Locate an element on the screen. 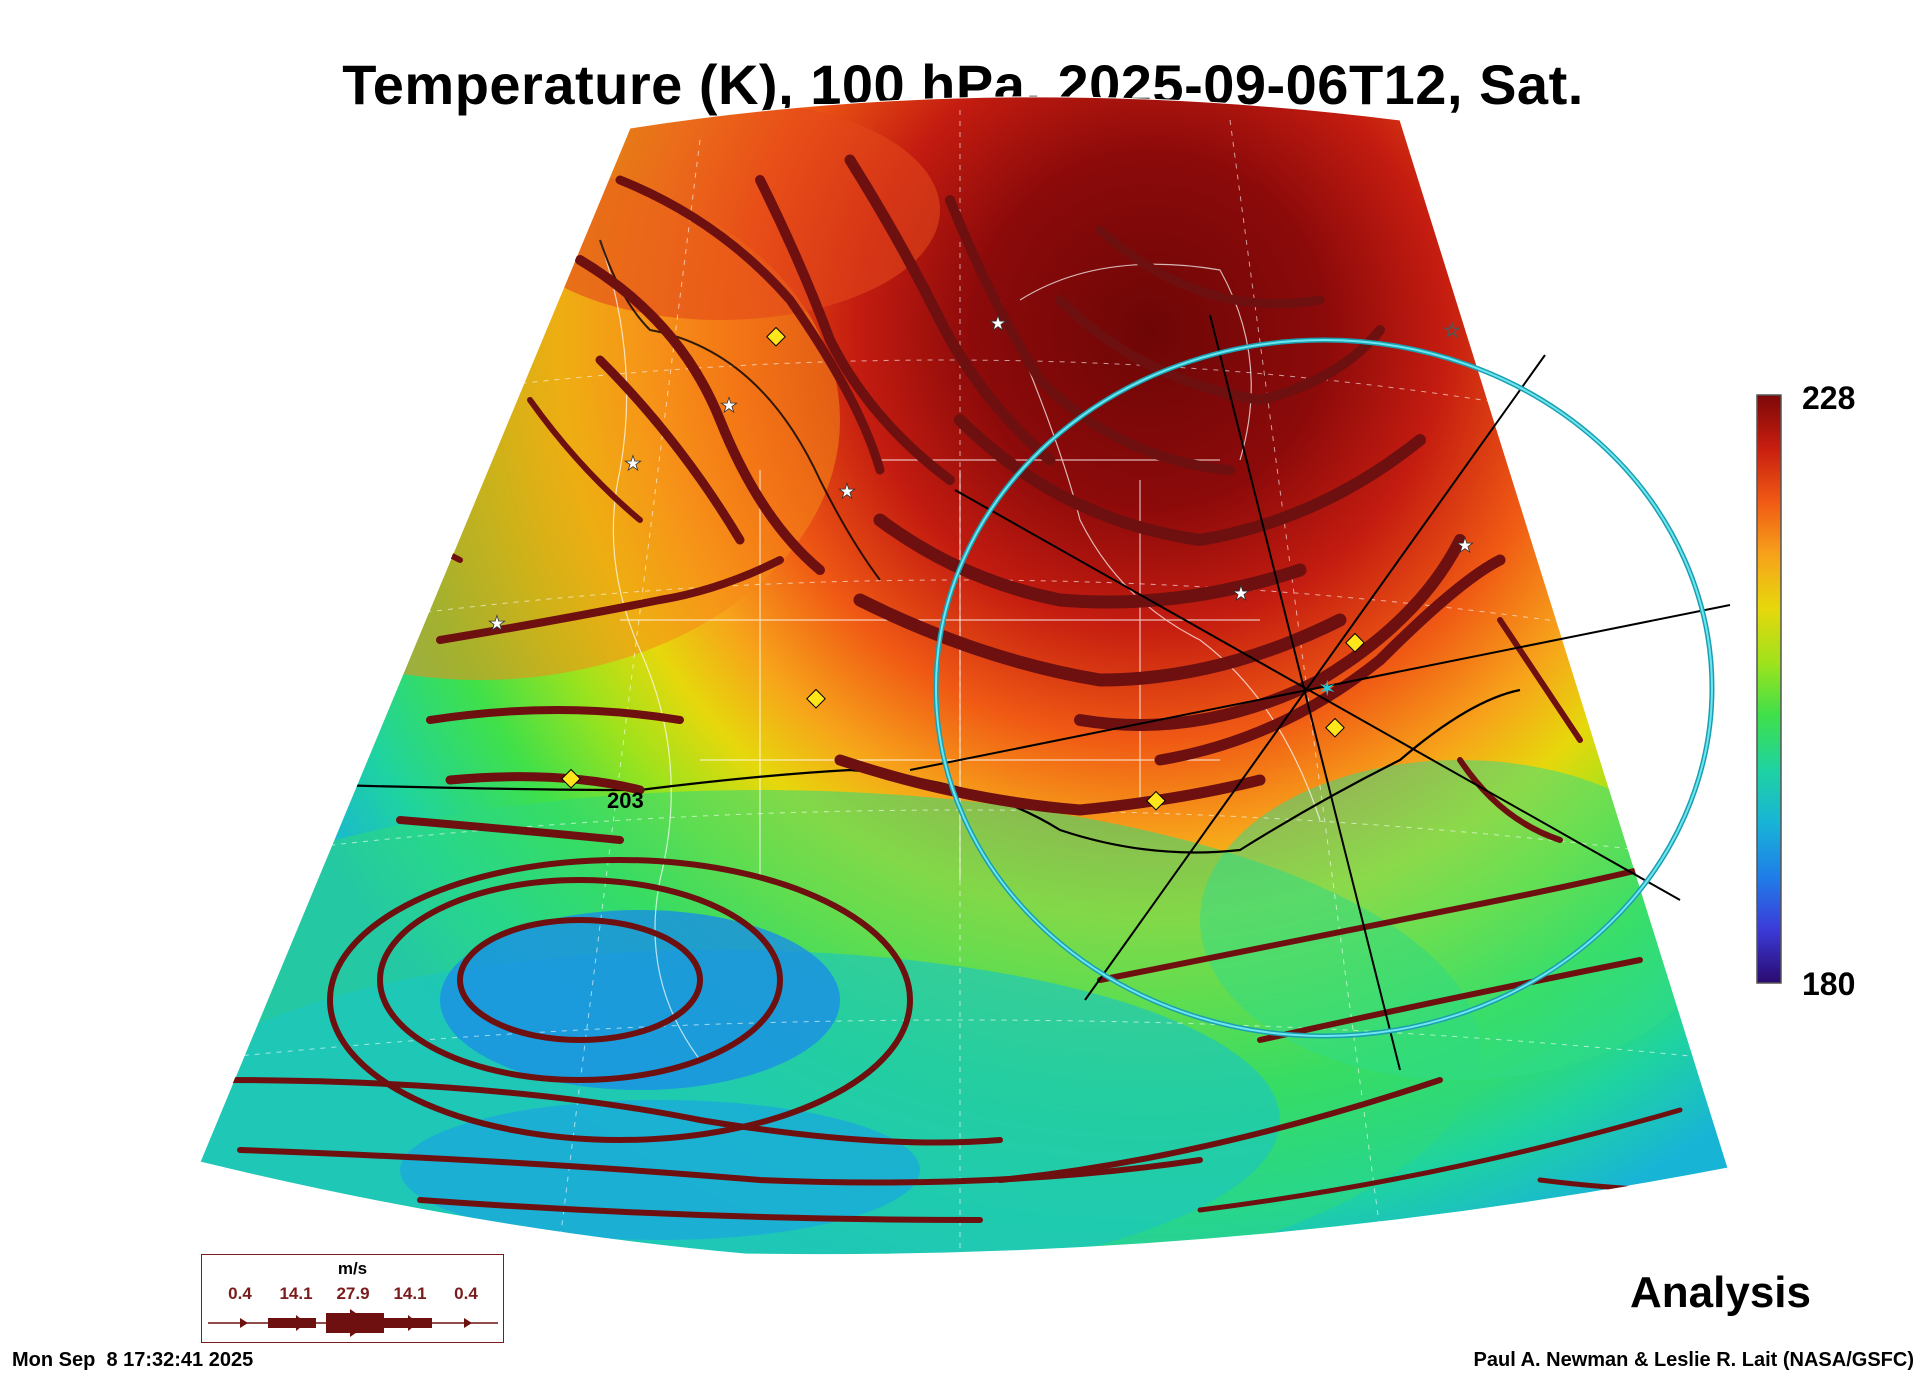 This screenshot has height=1394, width=1926. colorbar-min-label: 180 is located at coordinates (1829, 984).